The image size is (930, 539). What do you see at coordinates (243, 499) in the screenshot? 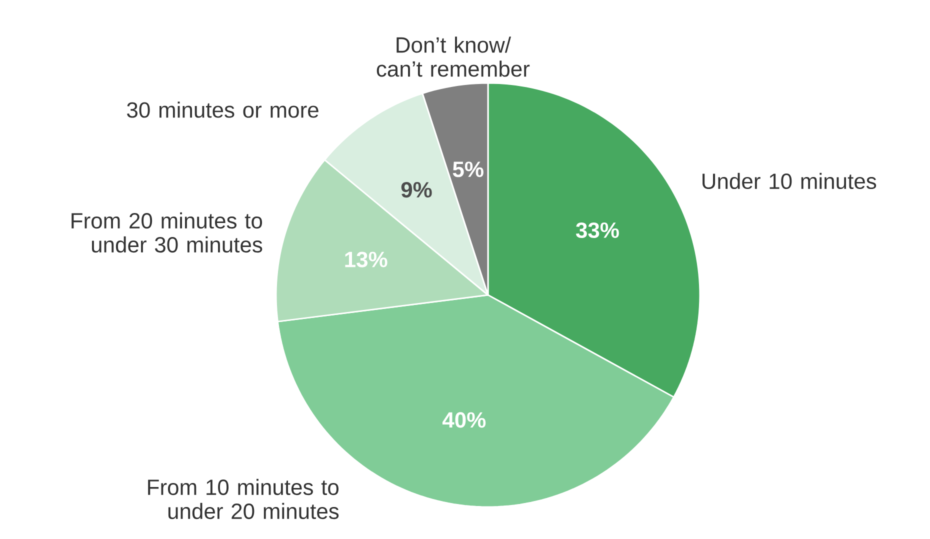
I see `slice-label: From 10 minutes to under 20 minutes` at bounding box center [243, 499].